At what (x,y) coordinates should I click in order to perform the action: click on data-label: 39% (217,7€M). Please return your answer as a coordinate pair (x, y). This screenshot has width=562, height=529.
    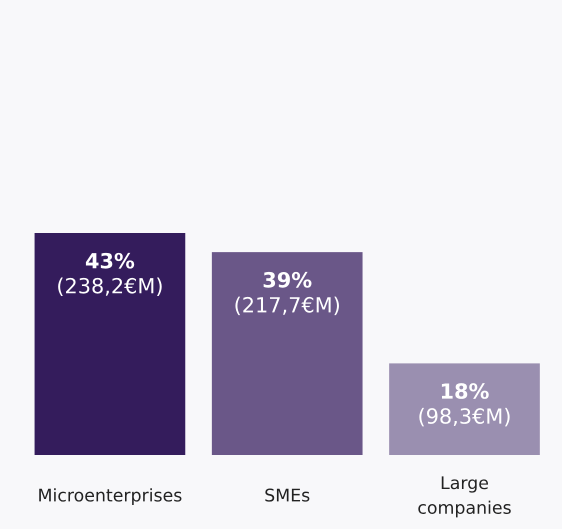
    Looking at the image, I should click on (287, 294).